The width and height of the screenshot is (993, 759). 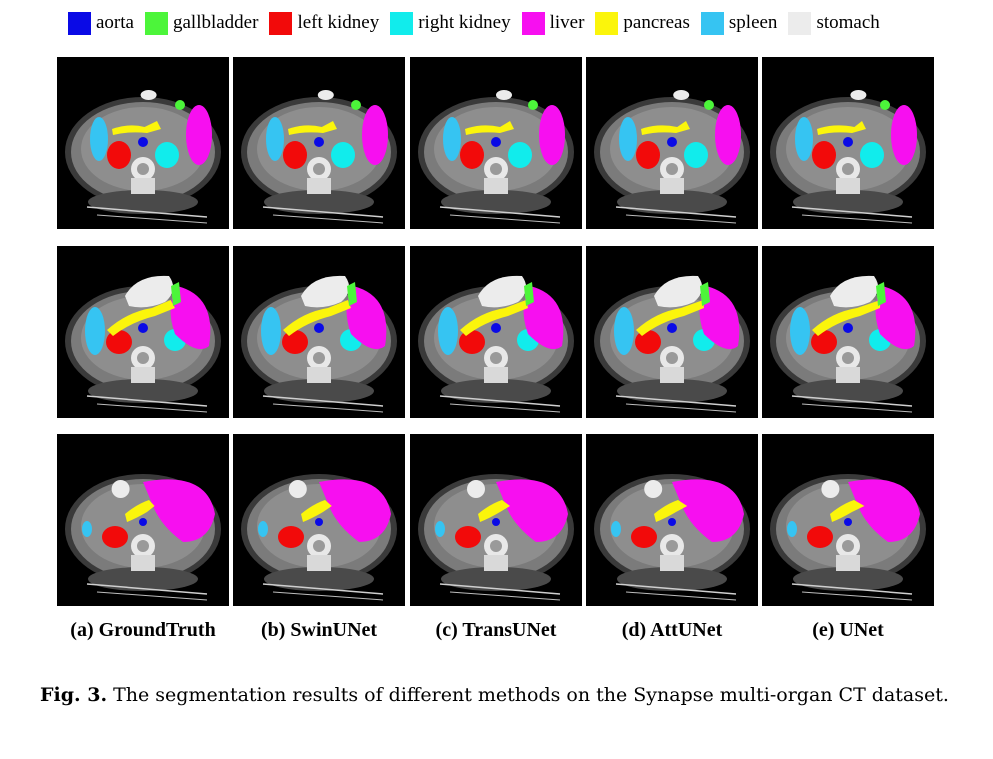 I want to click on ct-slice-row1-col1, so click(x=143, y=143).